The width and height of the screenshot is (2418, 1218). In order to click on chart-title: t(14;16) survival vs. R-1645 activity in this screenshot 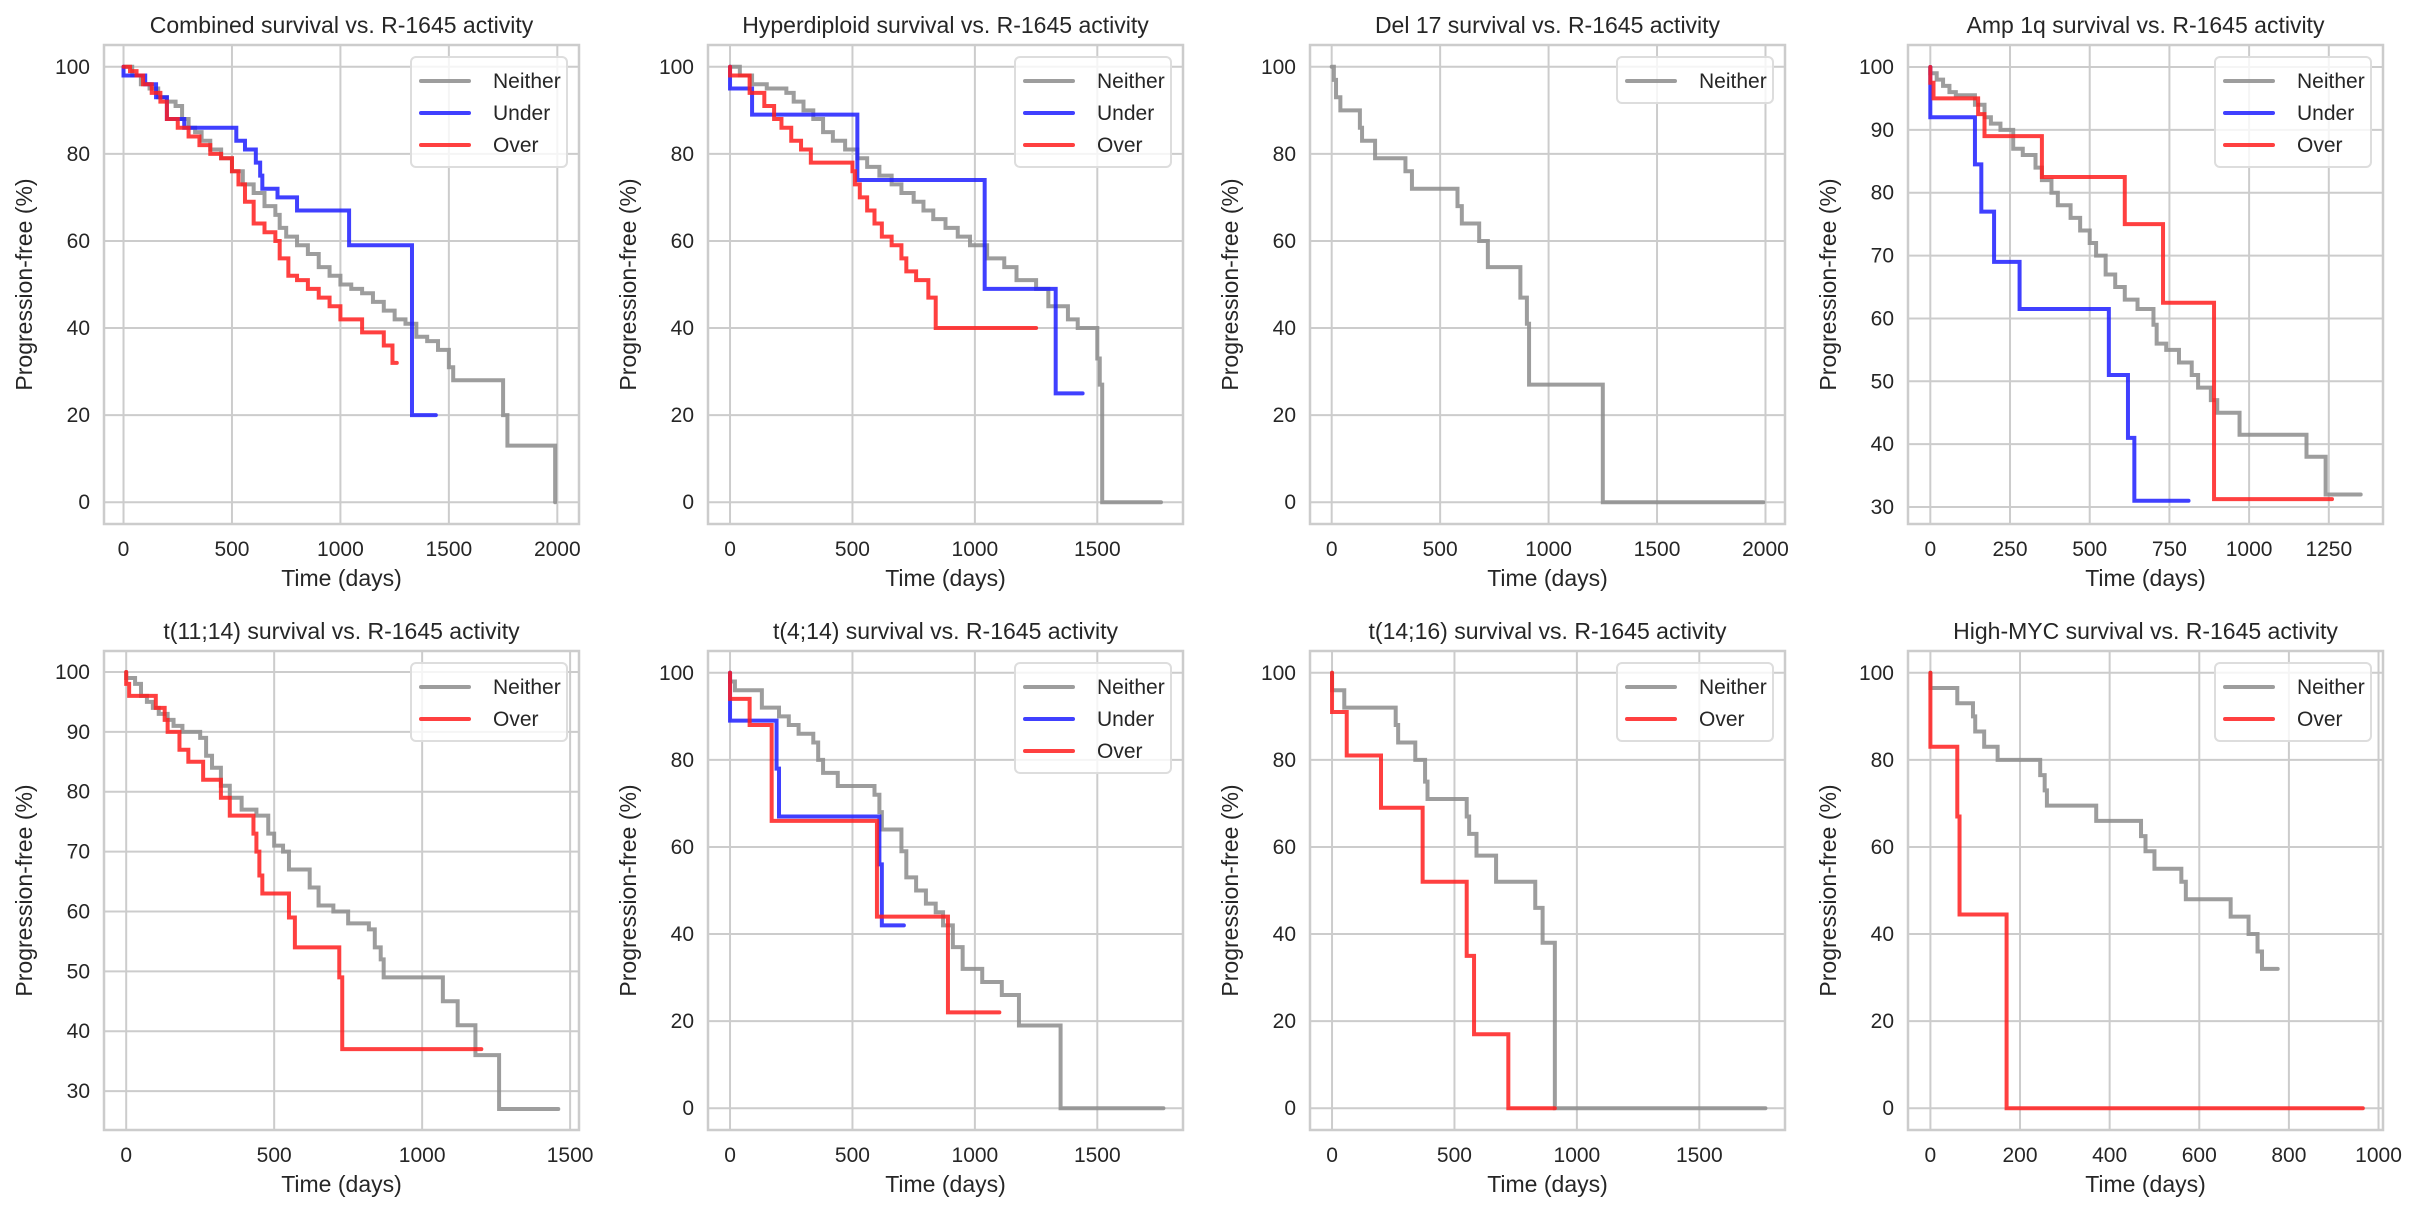, I will do `click(1548, 631)`.